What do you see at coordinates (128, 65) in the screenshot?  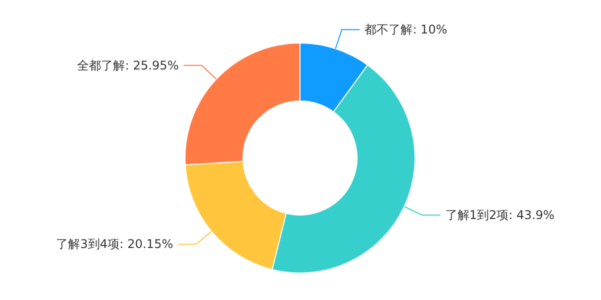 I see `slice-label: 全都了解: 25.95%` at bounding box center [128, 65].